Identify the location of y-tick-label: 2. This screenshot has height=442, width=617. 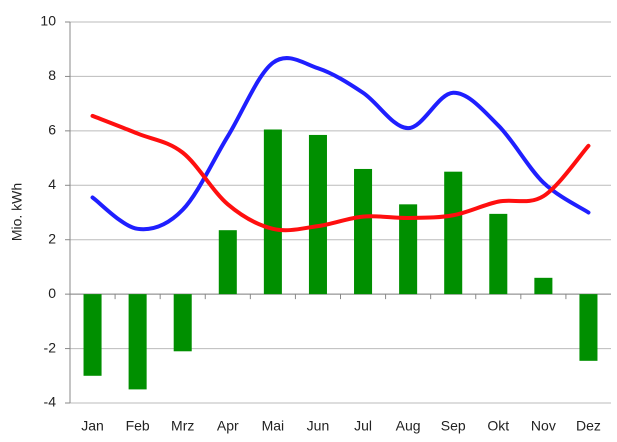
(52, 238).